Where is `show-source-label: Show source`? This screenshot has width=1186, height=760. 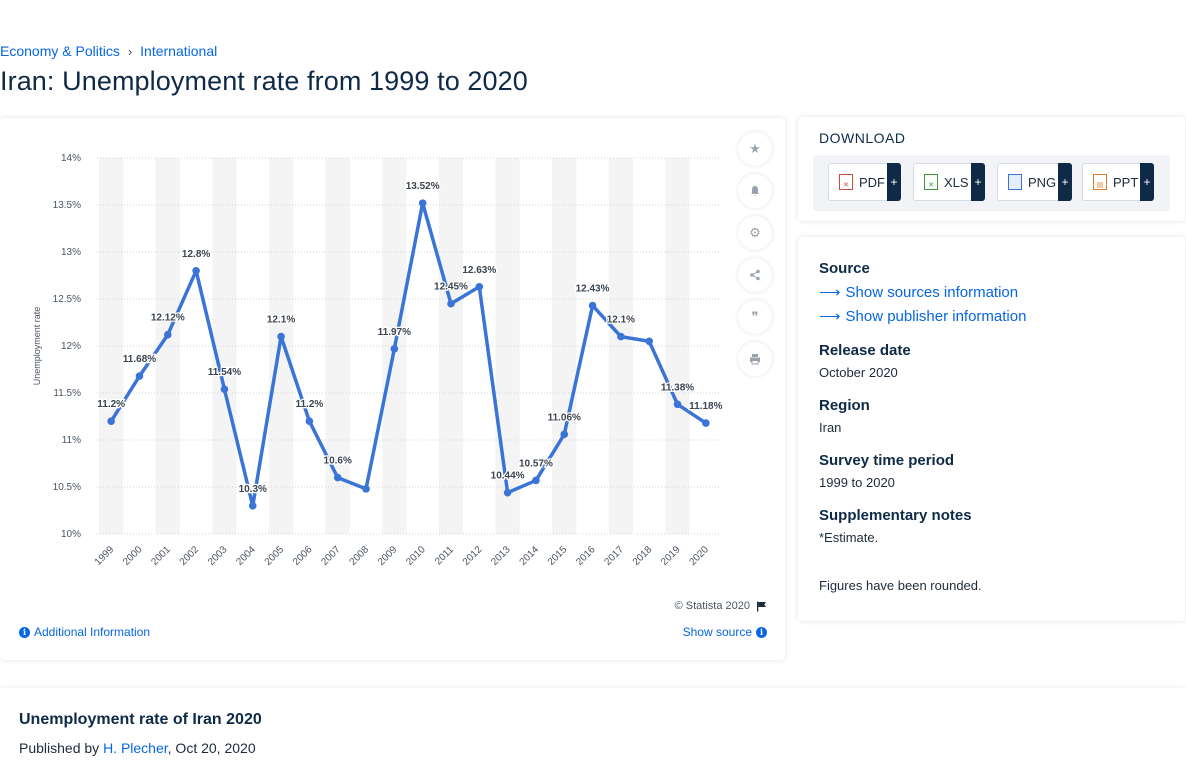
show-source-label: Show source is located at coordinates (717, 632).